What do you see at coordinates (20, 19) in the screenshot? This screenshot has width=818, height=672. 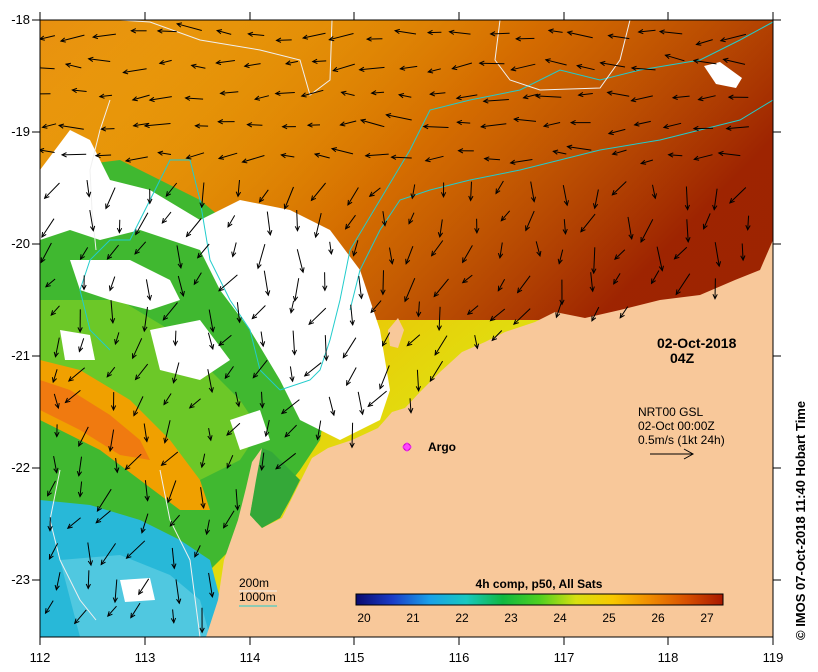 I see `y-tick-18: -18` at bounding box center [20, 19].